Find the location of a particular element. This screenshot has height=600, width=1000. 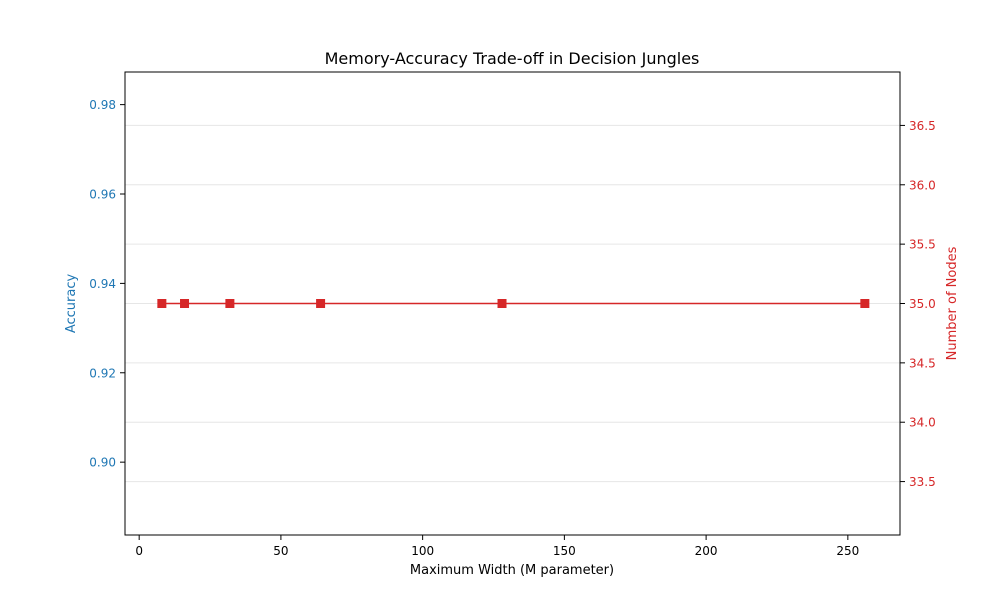

series-layer is located at coordinates (513, 303).